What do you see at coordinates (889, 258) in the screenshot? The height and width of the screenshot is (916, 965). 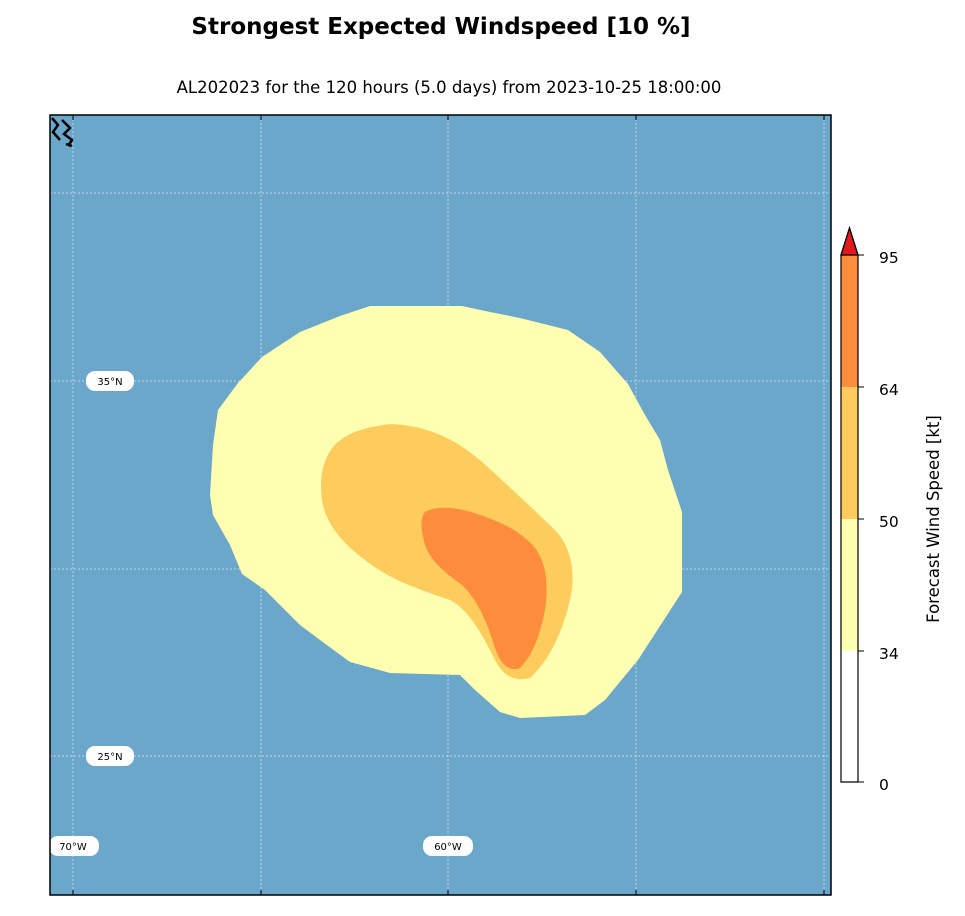 I see `colorbar-tick-label-95: 95` at bounding box center [889, 258].